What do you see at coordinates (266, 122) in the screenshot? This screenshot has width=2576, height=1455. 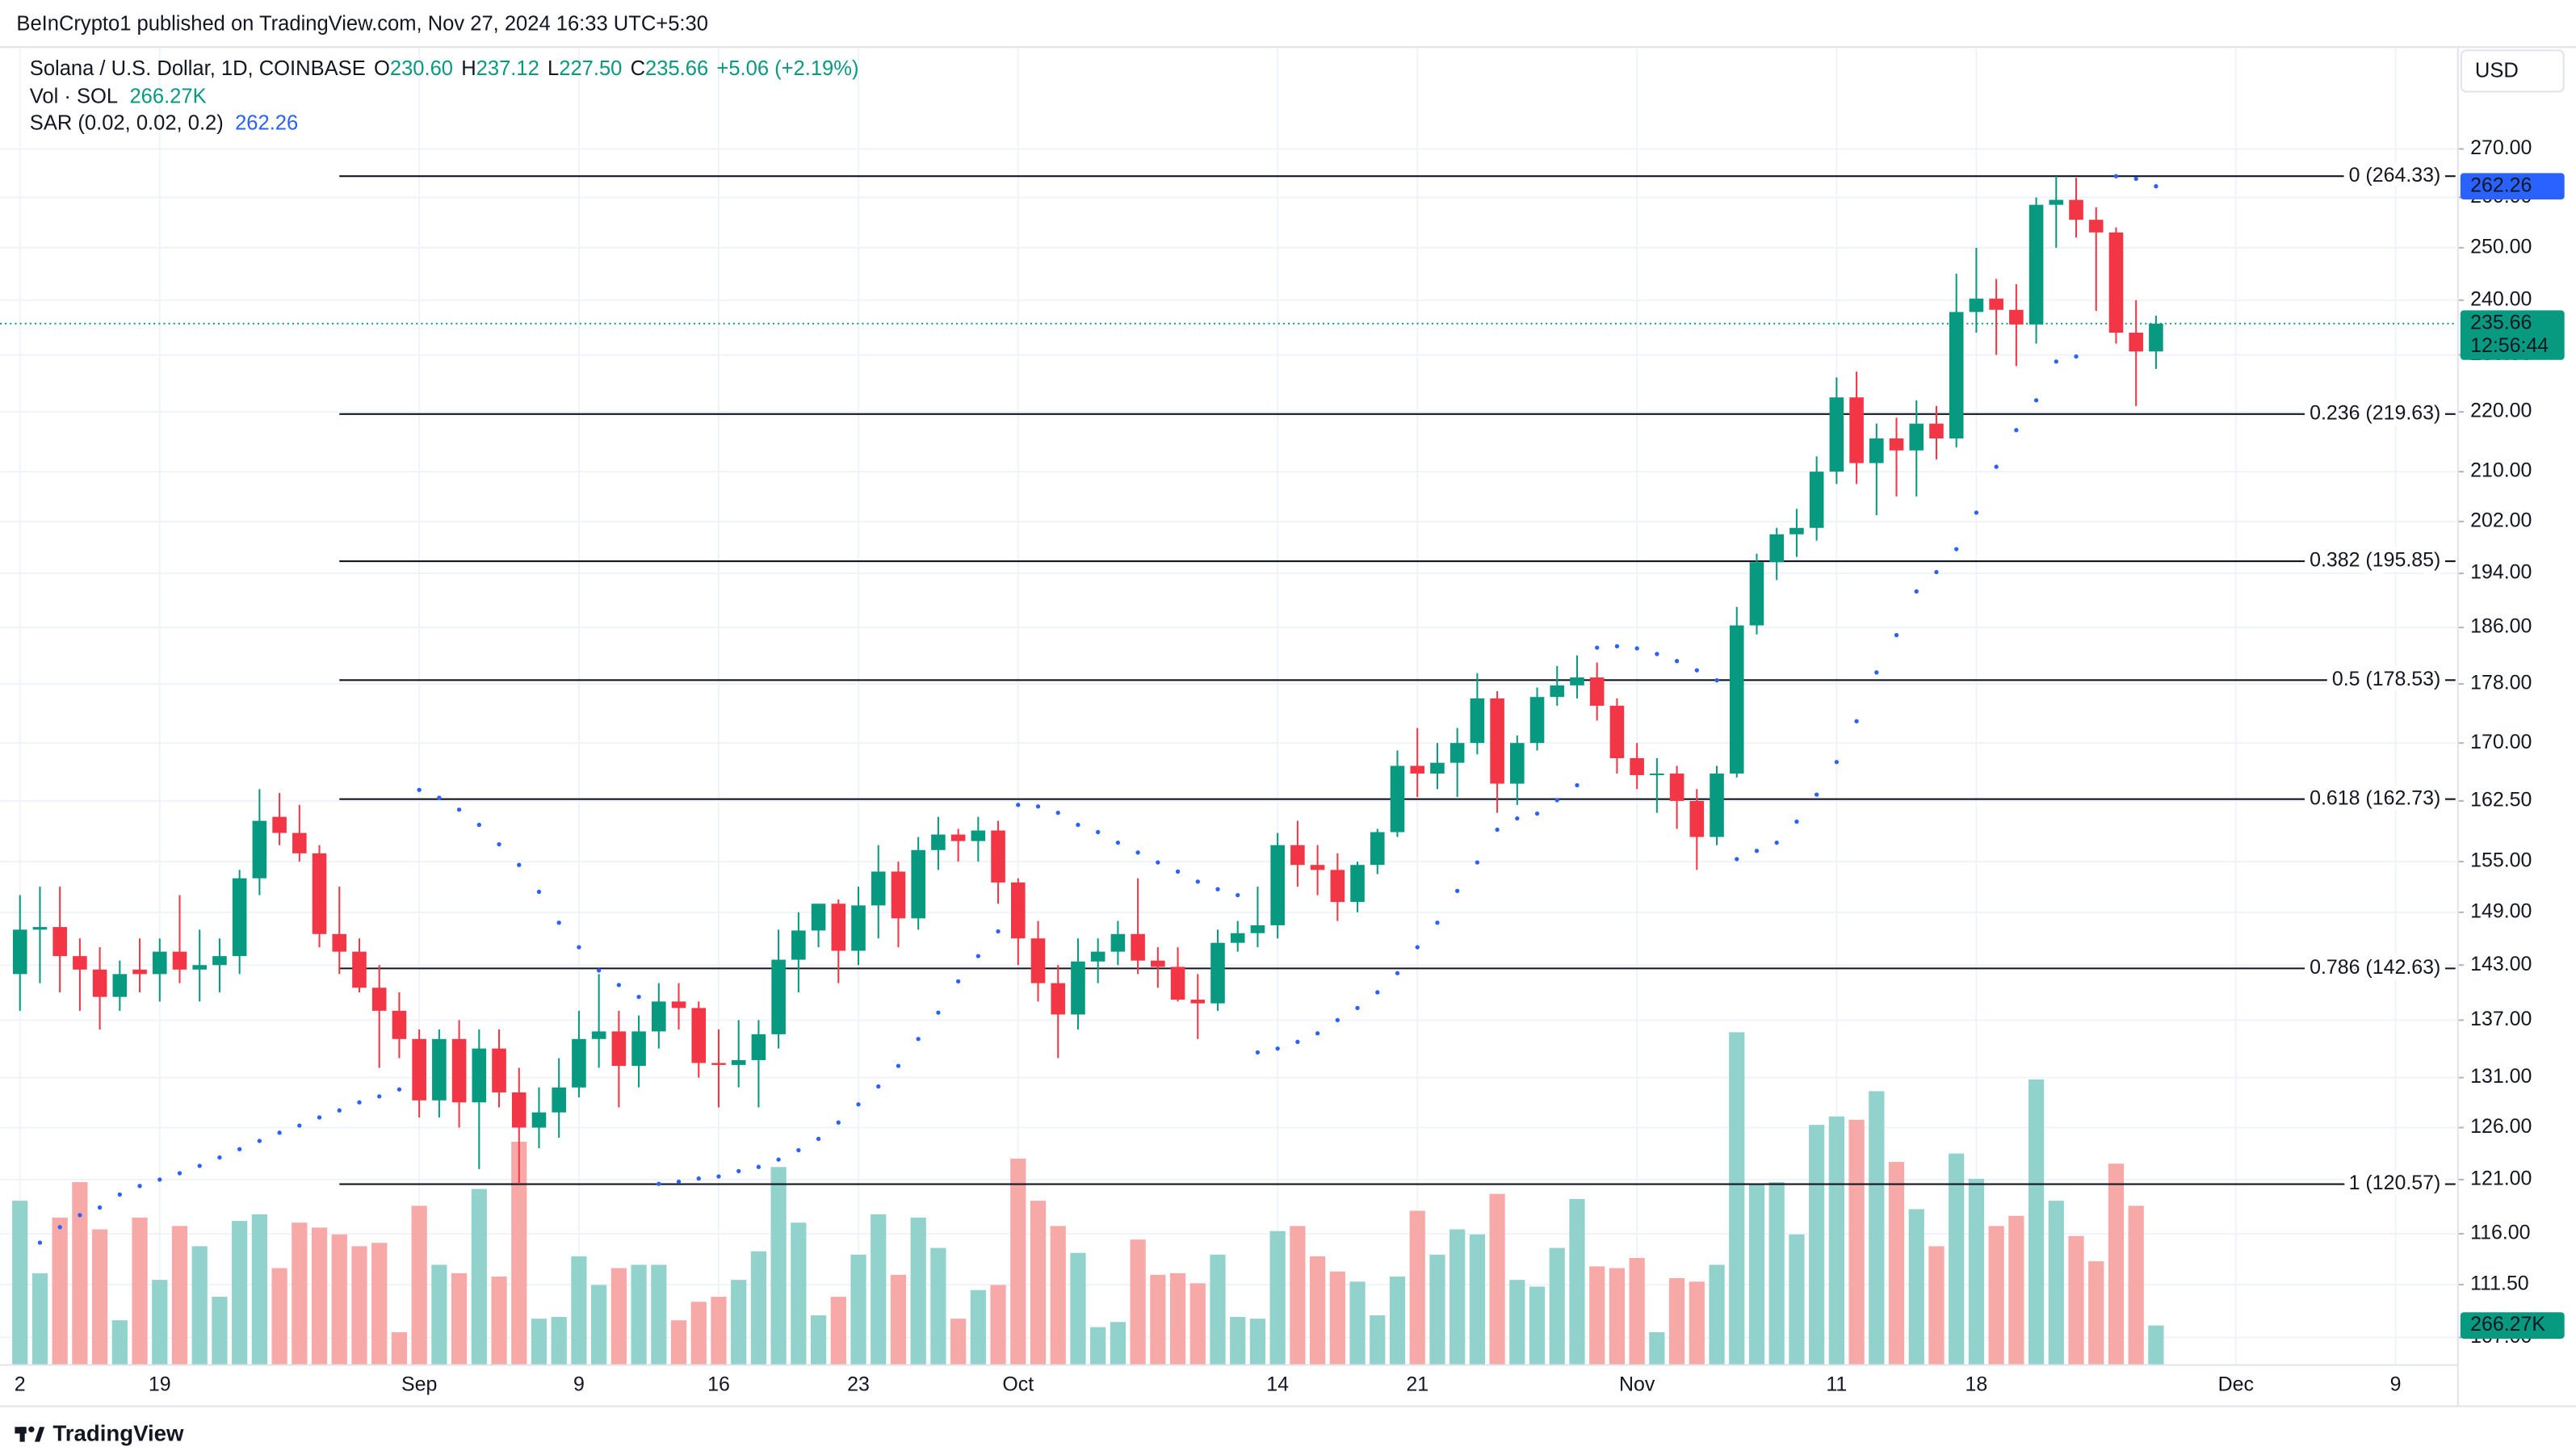 I see `sar-legend-value: 262.26` at bounding box center [266, 122].